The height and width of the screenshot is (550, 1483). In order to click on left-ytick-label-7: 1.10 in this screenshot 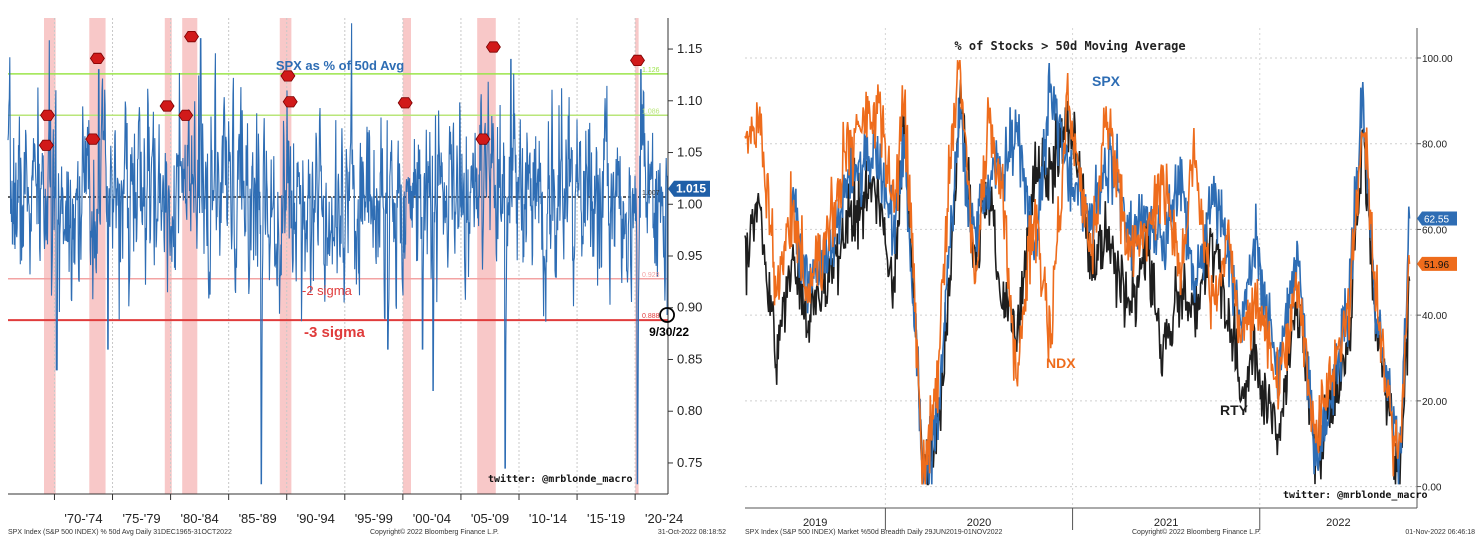, I will do `click(689, 100)`.